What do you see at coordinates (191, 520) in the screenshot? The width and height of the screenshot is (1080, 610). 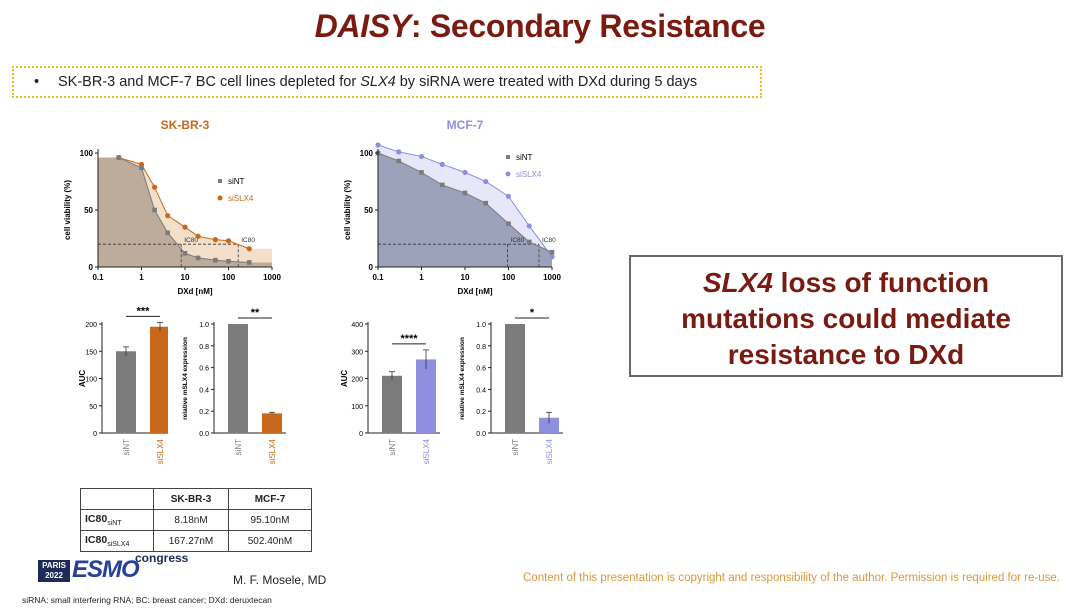 I see `table-cell: 8.18nM` at bounding box center [191, 520].